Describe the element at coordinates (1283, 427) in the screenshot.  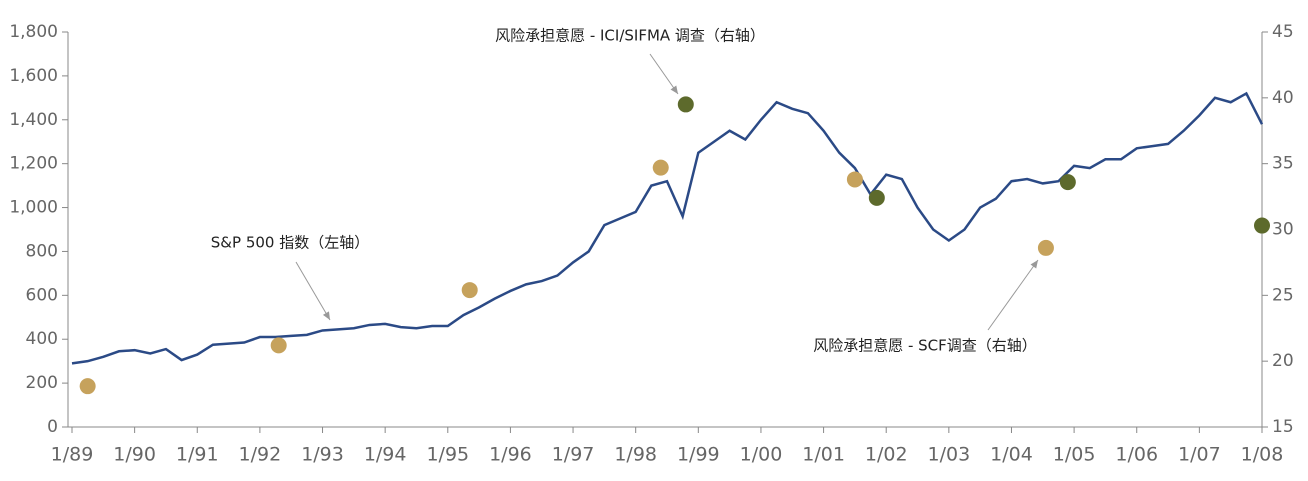
I see `y2-tick-label: 15` at that location.